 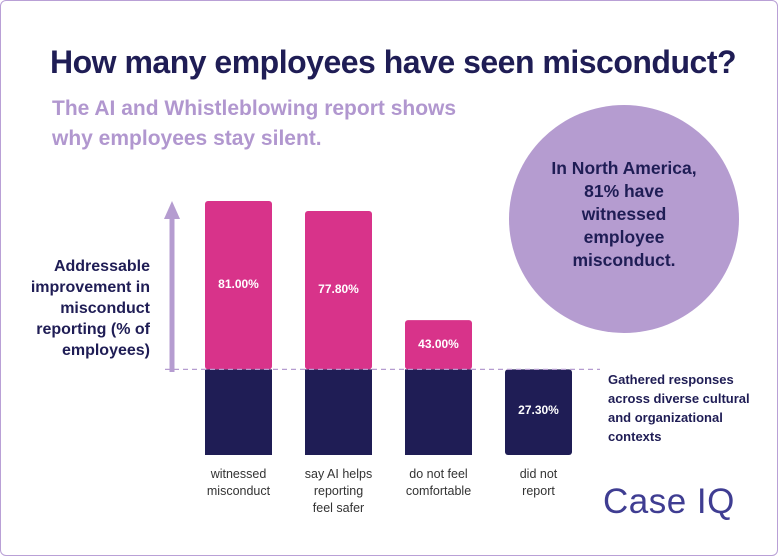 What do you see at coordinates (669, 501) in the screenshot?
I see `case-iq-logo: Case IQ` at bounding box center [669, 501].